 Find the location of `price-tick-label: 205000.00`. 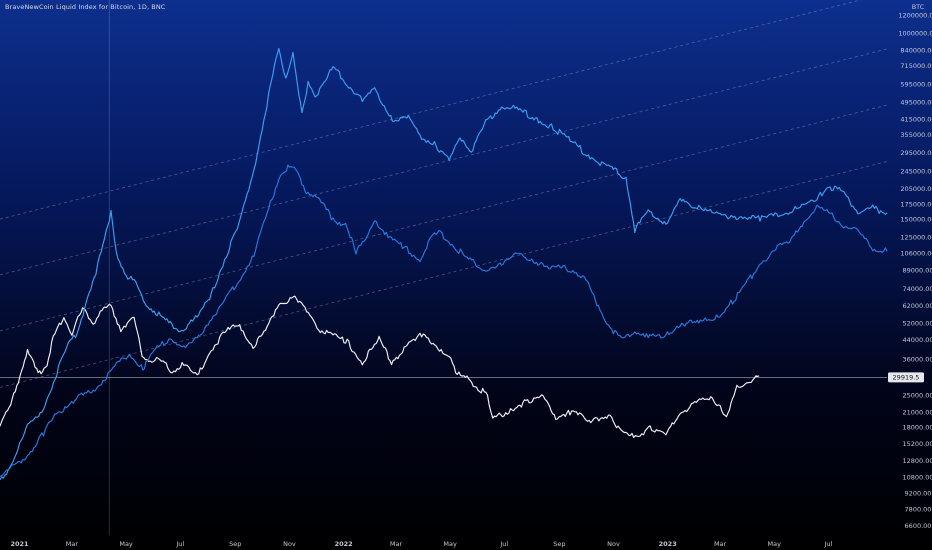

price-tick-label: 205000.00 is located at coordinates (916, 189).